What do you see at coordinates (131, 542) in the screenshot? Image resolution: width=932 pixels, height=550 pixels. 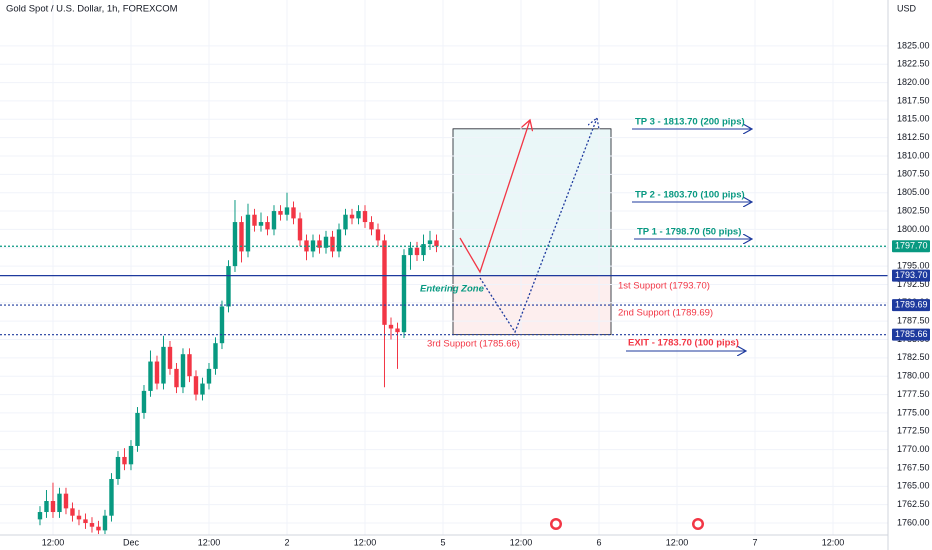 I see `x-tick-label: Dec` at bounding box center [131, 542].